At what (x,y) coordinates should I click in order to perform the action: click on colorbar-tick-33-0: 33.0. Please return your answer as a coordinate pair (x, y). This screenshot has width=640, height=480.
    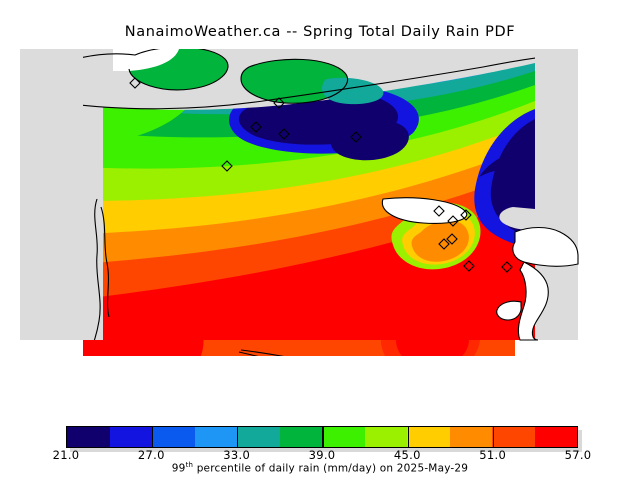
    Looking at the image, I should click on (237, 455).